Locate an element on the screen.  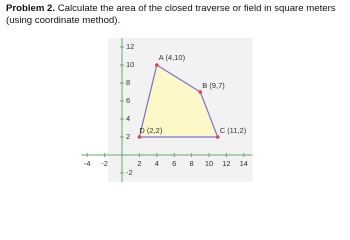
y-tick-label: 6 is located at coordinates (128, 100).